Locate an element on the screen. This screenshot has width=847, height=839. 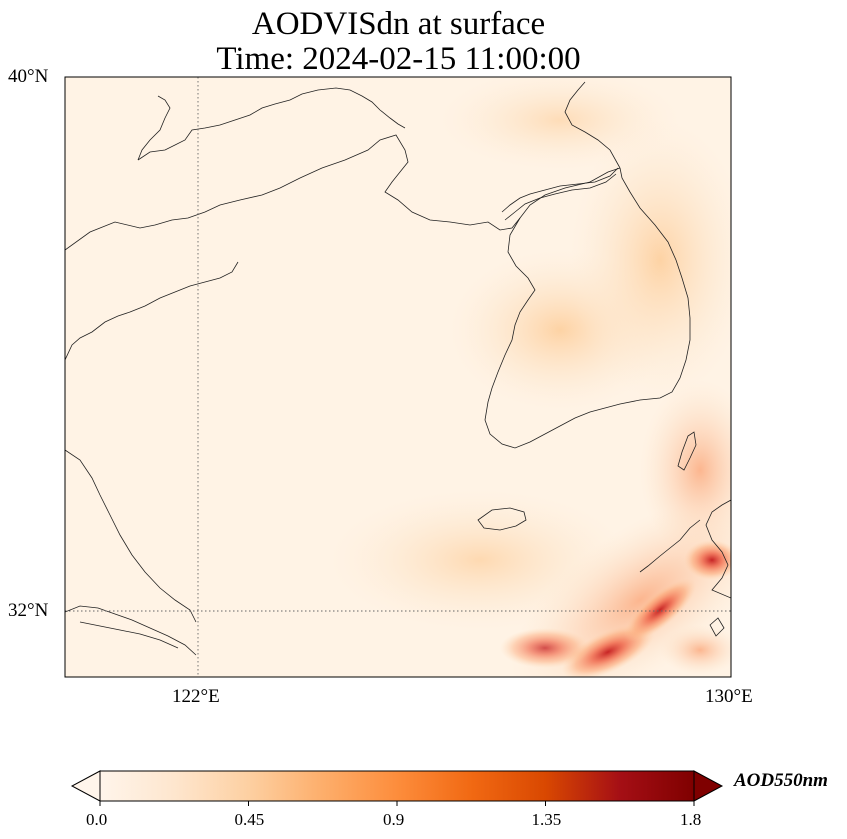
colorbar-tick-label: 1.8 is located at coordinates (691, 819).